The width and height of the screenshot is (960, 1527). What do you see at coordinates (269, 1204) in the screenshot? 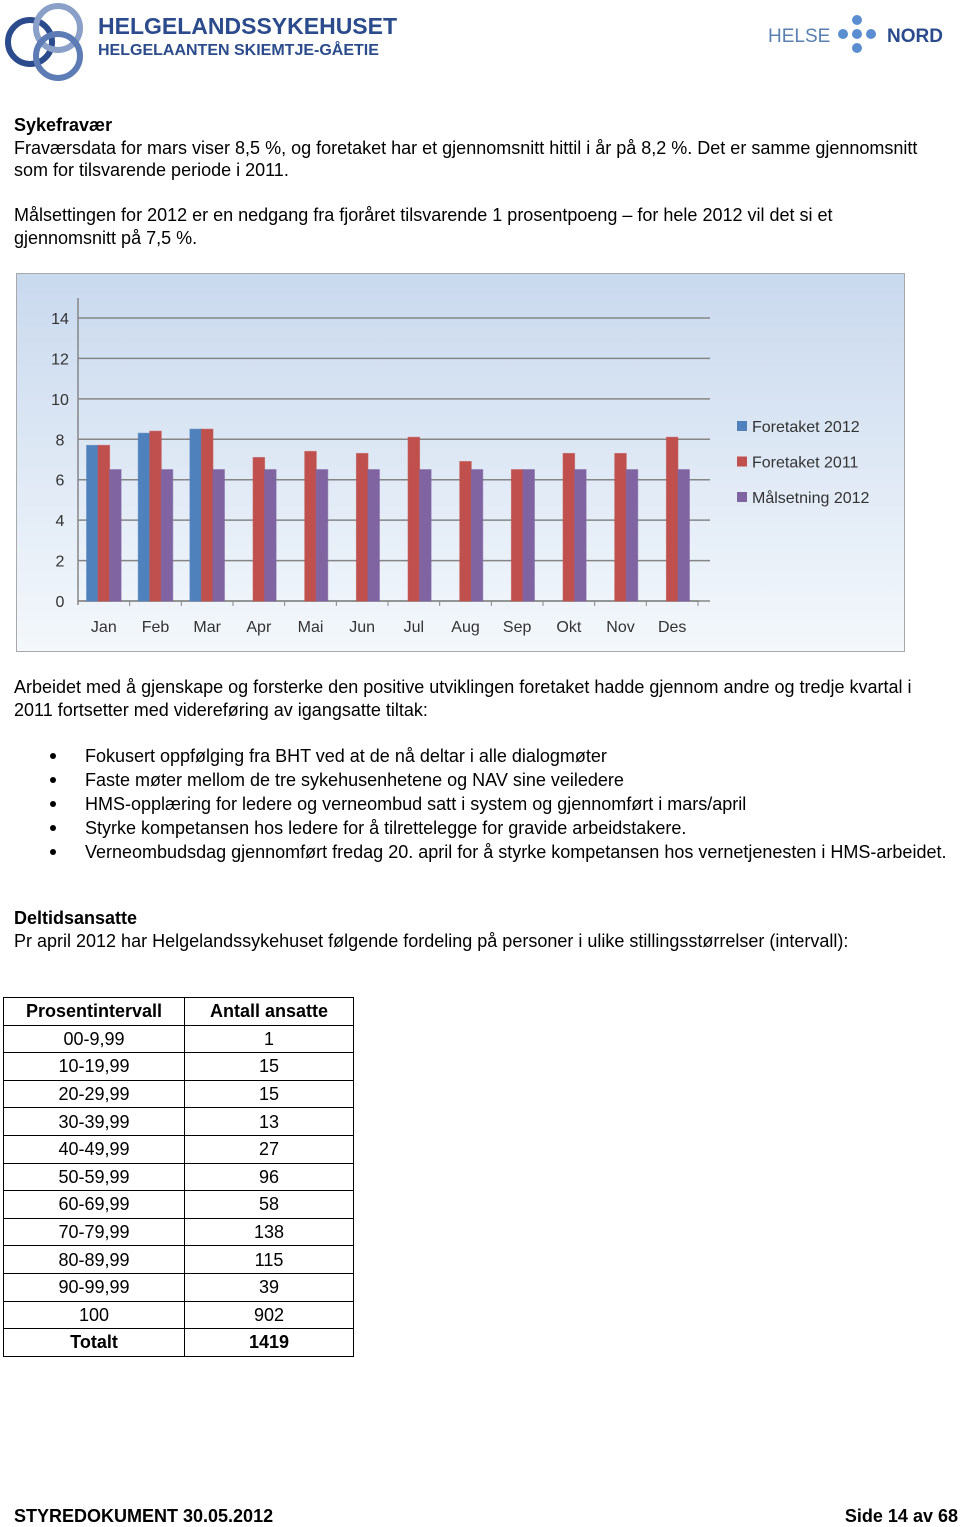
I see `cell: 58` at bounding box center [269, 1204].